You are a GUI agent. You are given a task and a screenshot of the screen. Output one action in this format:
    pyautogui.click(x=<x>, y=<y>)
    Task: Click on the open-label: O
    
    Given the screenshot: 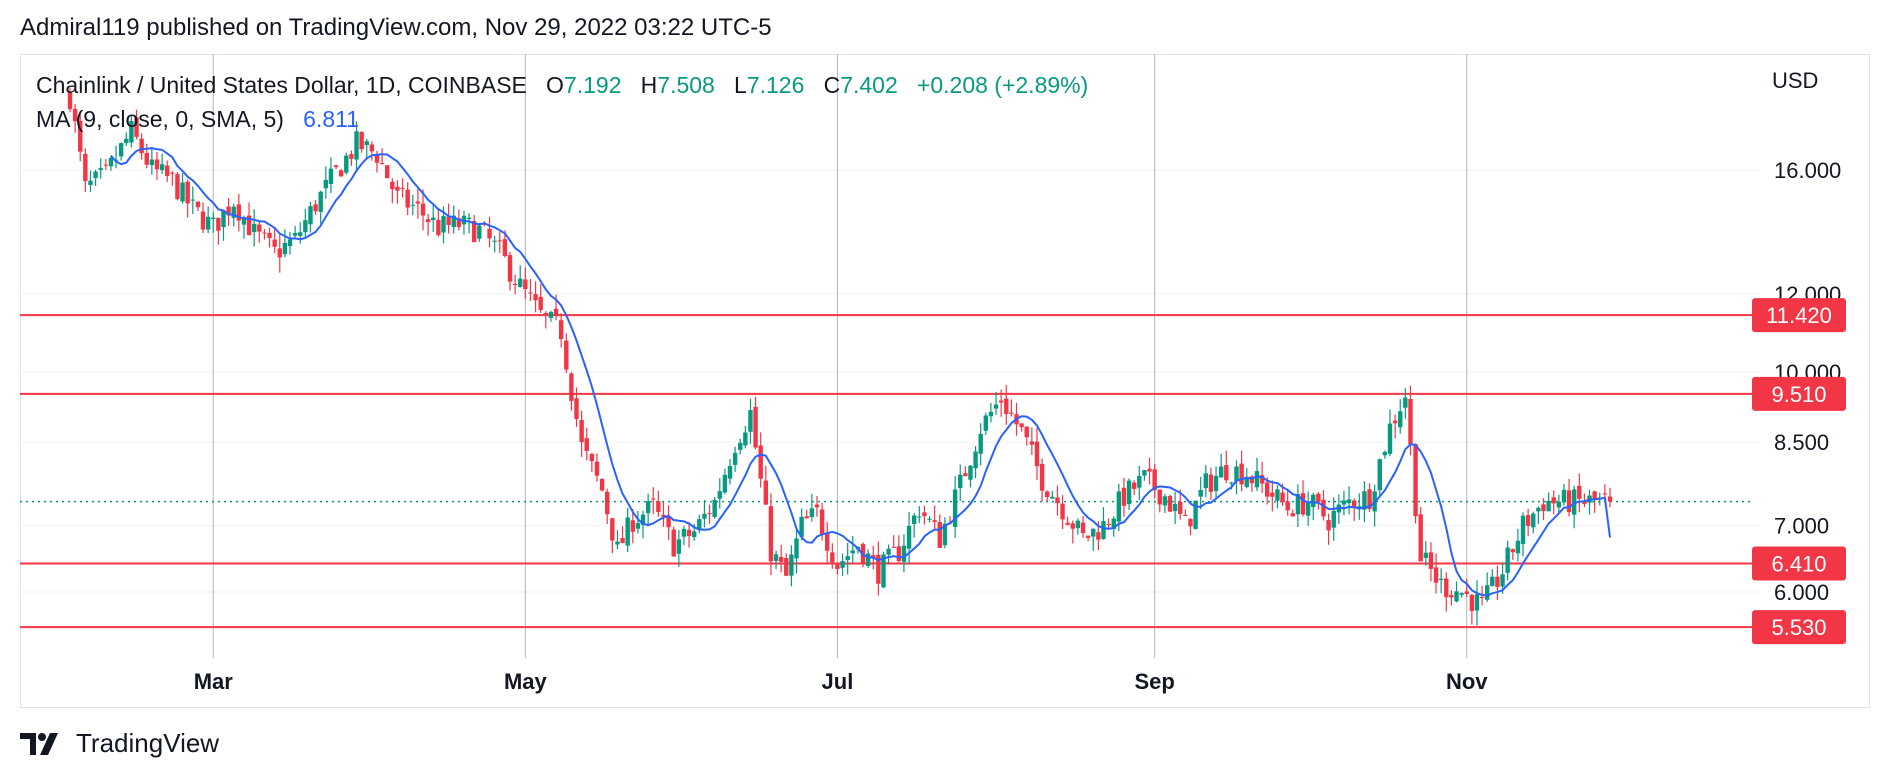 What is the action you would take?
    pyautogui.click(x=555, y=85)
    